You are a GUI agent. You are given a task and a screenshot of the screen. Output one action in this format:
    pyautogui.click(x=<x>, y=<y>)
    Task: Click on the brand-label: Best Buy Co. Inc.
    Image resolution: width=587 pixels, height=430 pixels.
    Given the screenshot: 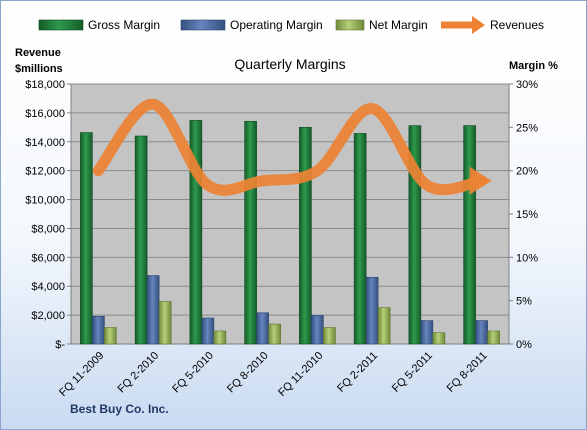 What is the action you would take?
    pyautogui.click(x=119, y=409)
    